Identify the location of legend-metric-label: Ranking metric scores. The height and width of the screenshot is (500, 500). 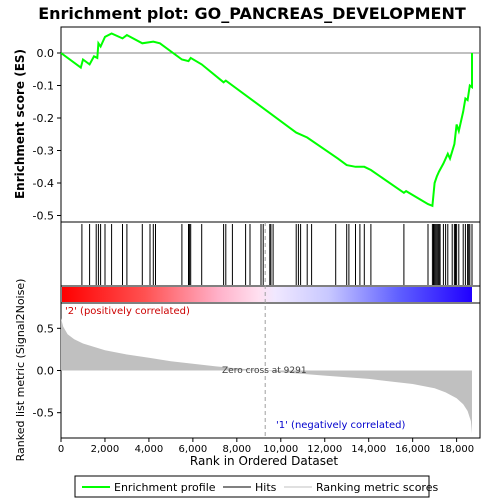
(377, 487).